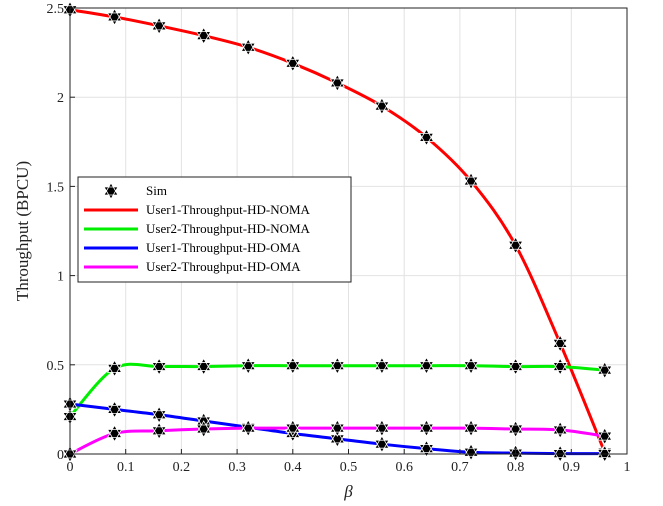 The height and width of the screenshot is (506, 663). What do you see at coordinates (56, 366) in the screenshot?
I see `y-tick-label: 0.5` at bounding box center [56, 366].